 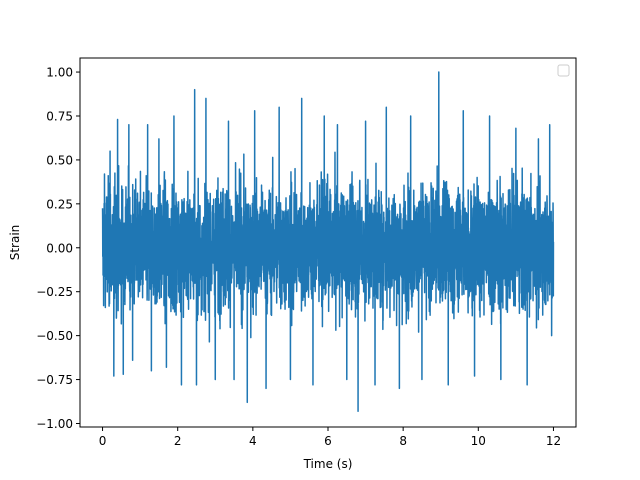 I want to click on y-tick-label: 0.00, so click(x=59, y=248).